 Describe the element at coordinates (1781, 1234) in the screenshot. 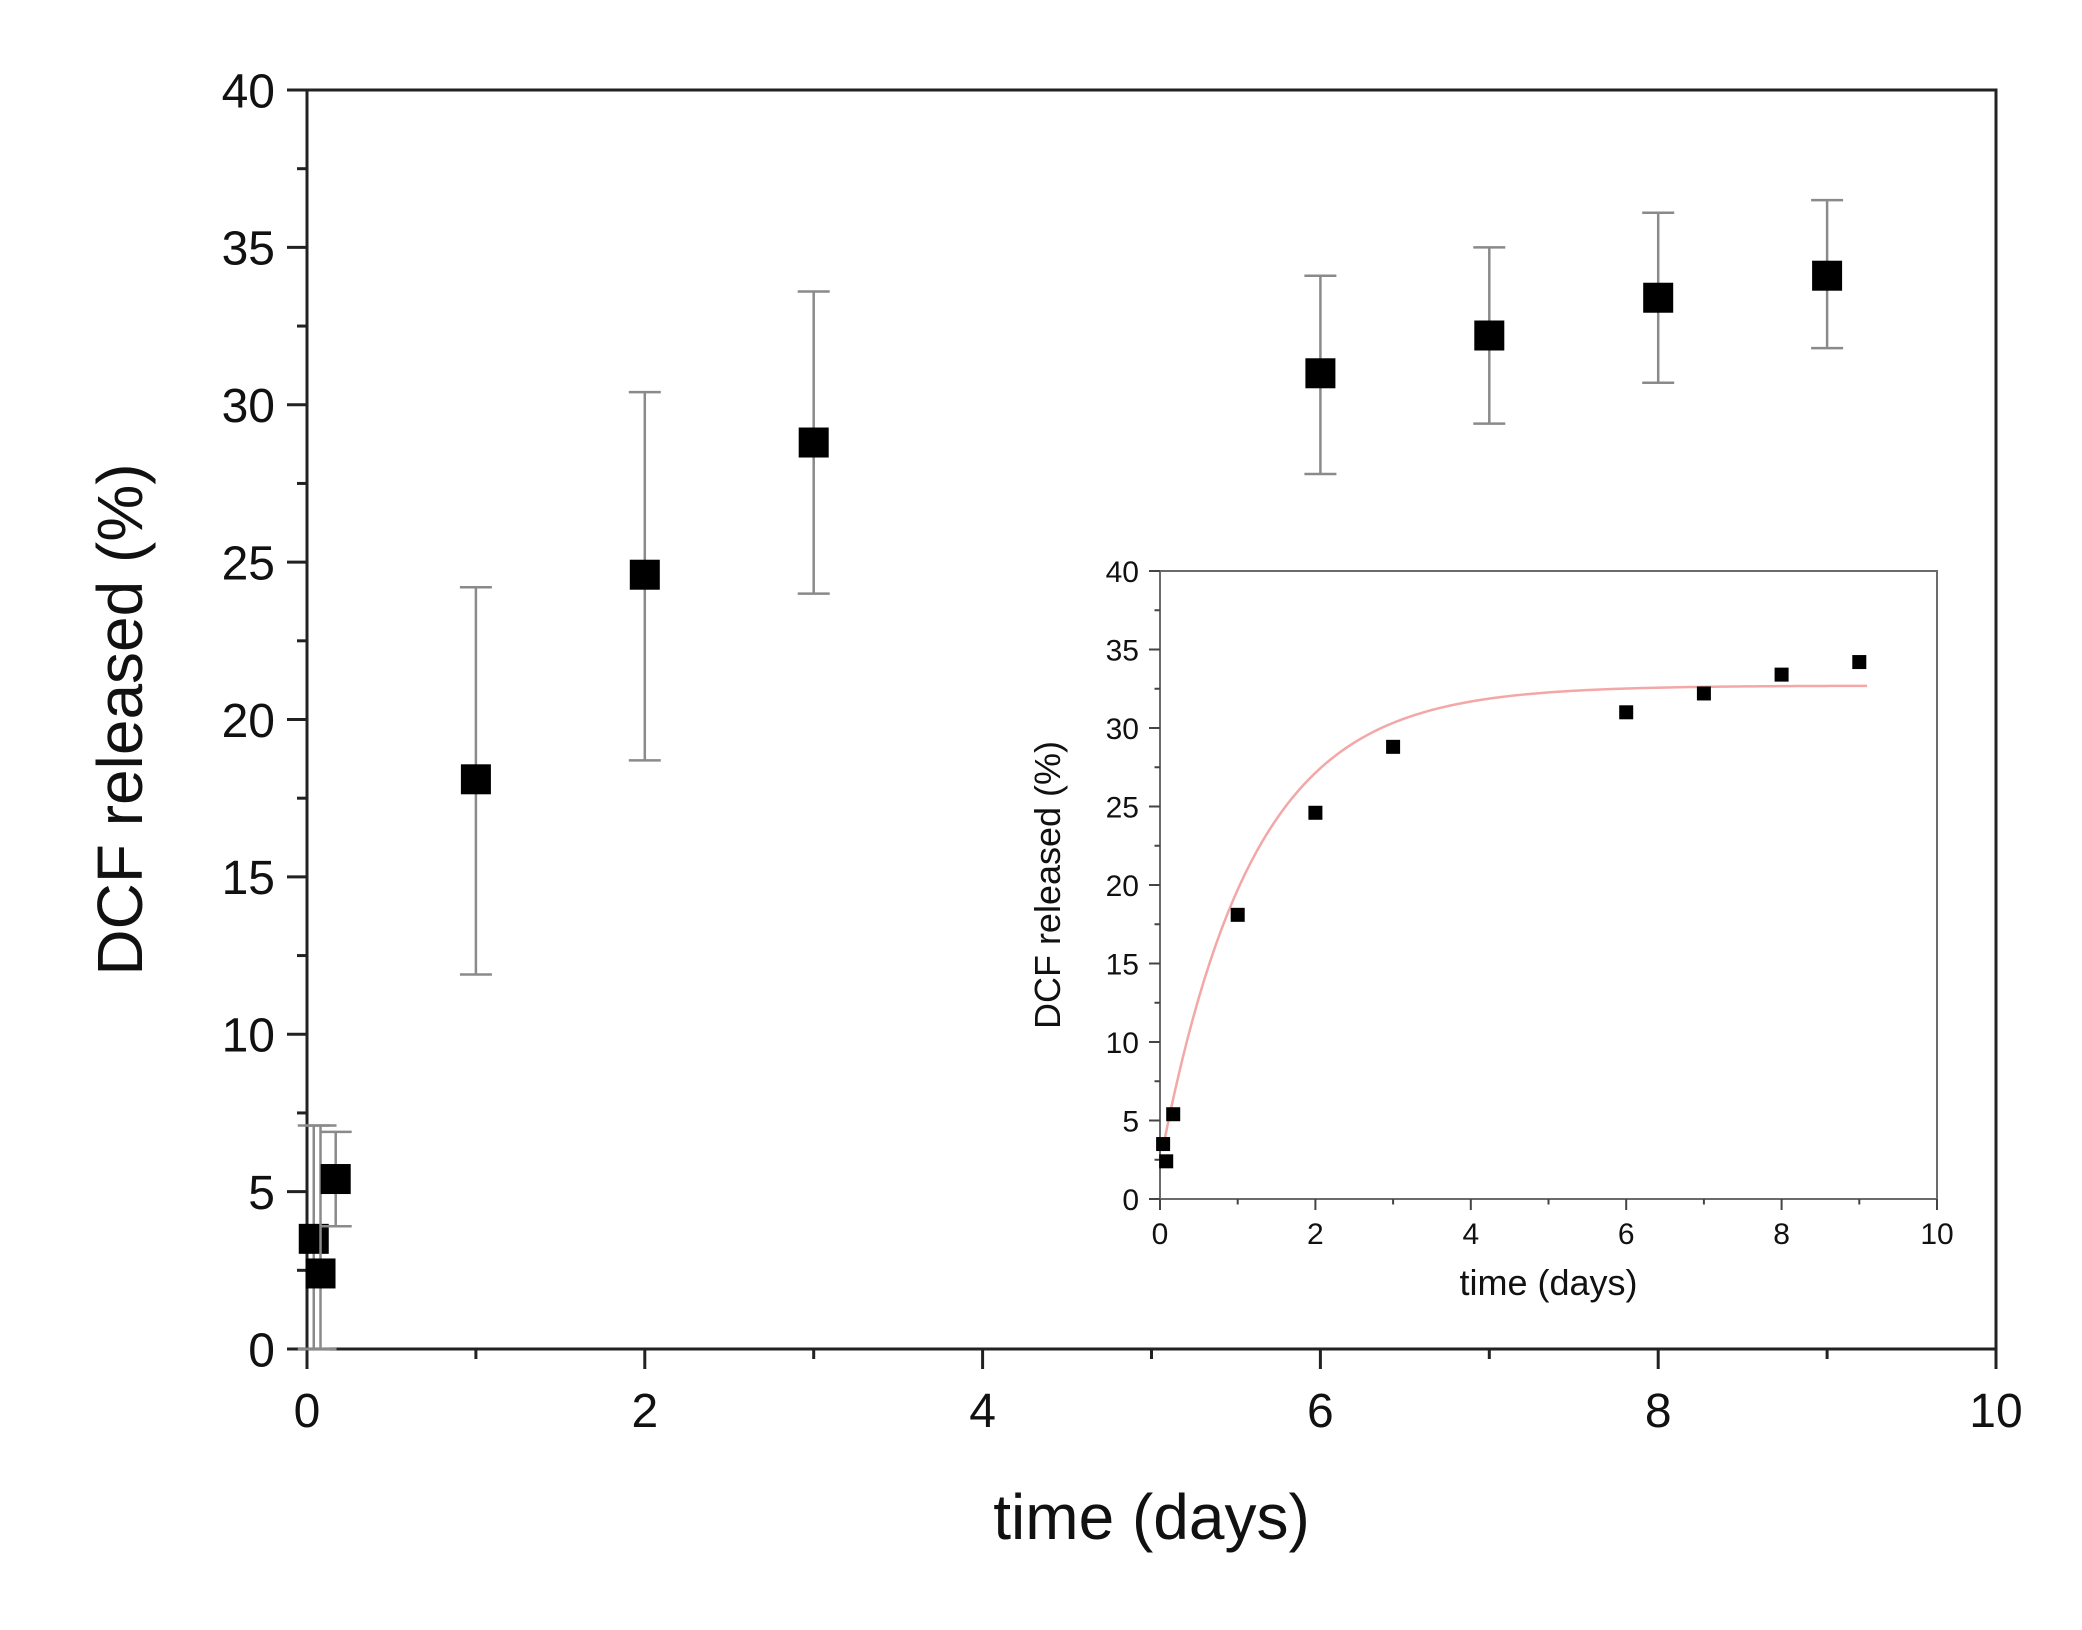

I see `inset-x-tick-label: 8` at that location.